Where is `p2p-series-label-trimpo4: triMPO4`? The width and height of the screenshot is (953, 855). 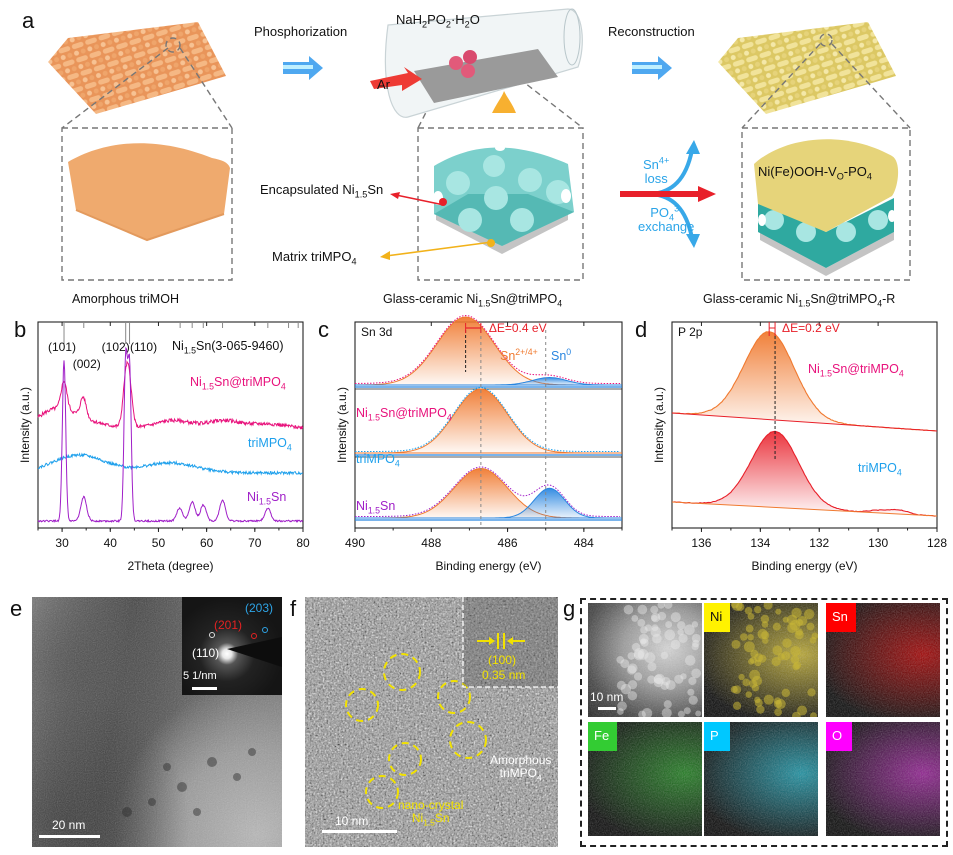 p2p-series-label-trimpo4: triMPO4 is located at coordinates (880, 469).